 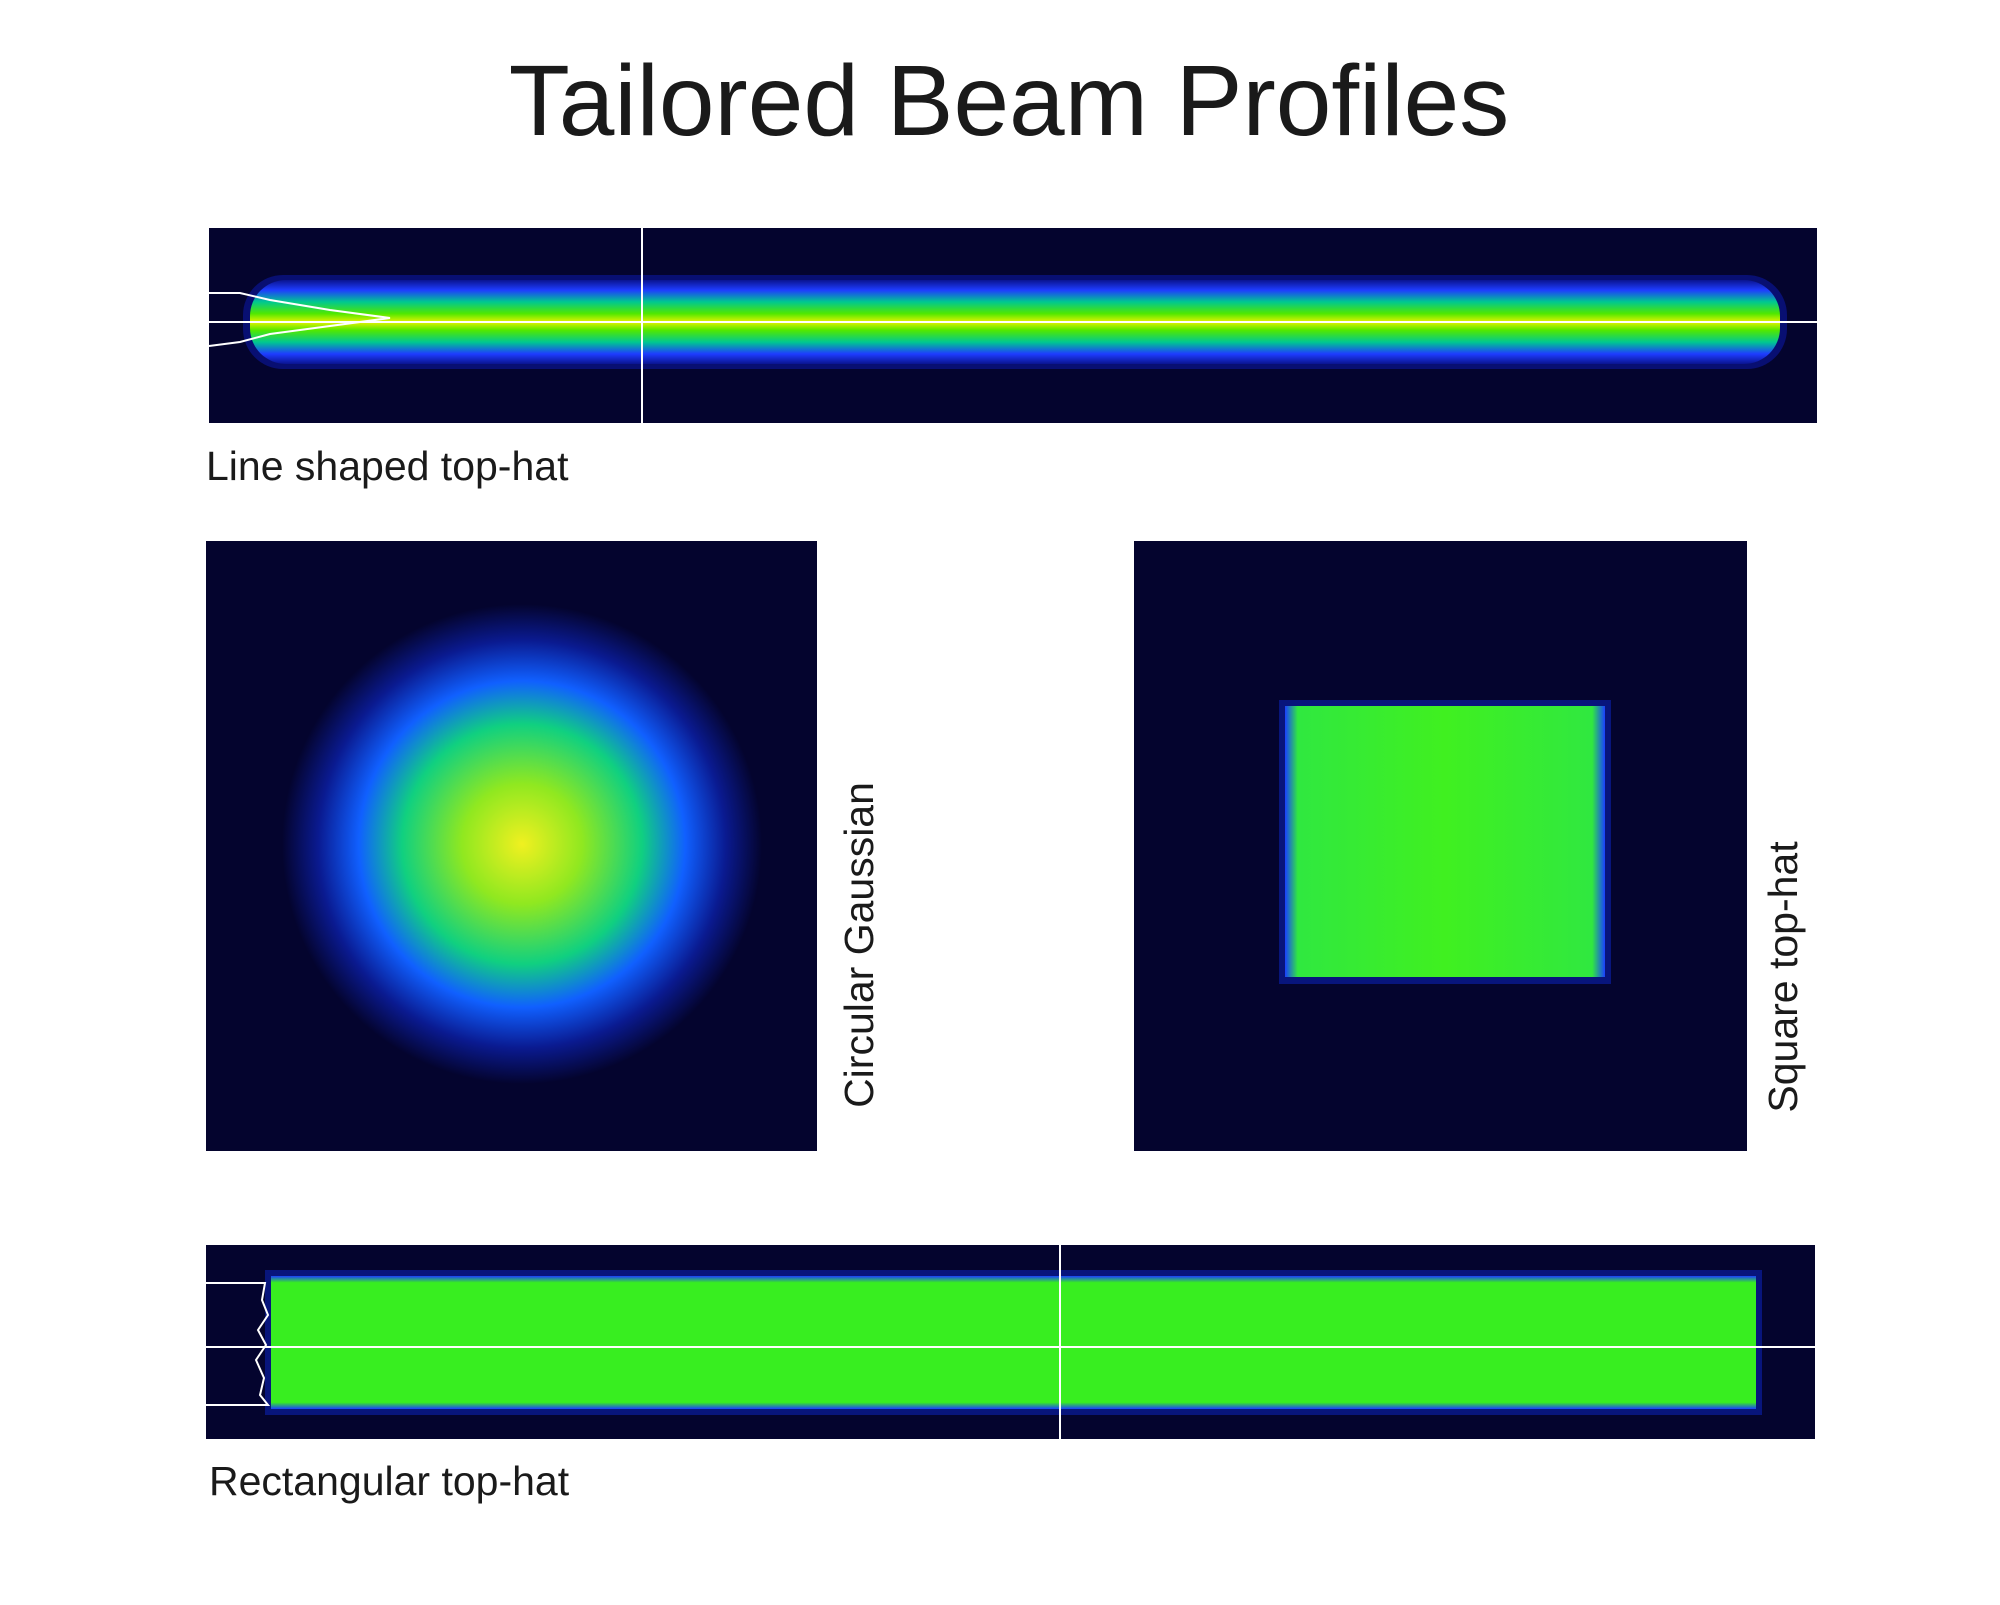 What do you see at coordinates (522, 844) in the screenshot?
I see `gaussian-beam` at bounding box center [522, 844].